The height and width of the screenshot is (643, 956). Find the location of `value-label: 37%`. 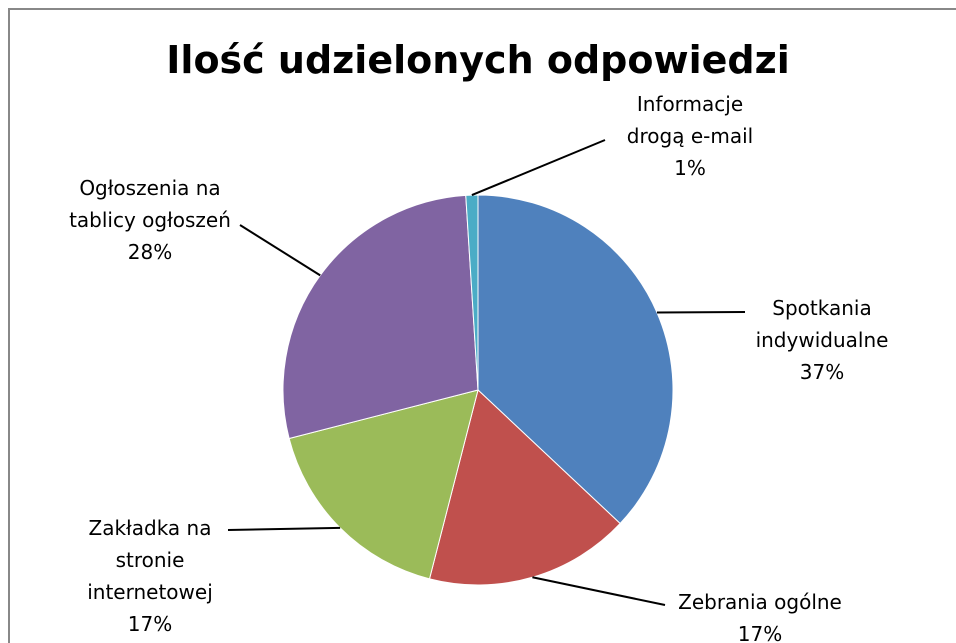

value-label: 37% is located at coordinates (822, 372).